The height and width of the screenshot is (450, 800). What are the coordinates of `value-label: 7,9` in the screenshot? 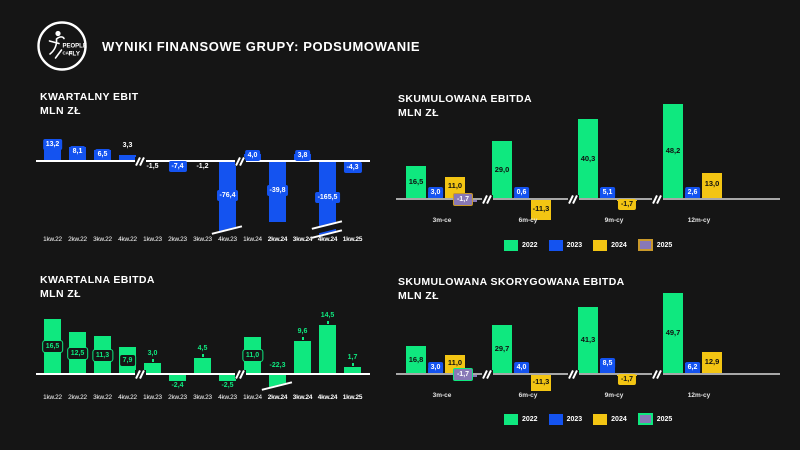 It's located at (127, 361).